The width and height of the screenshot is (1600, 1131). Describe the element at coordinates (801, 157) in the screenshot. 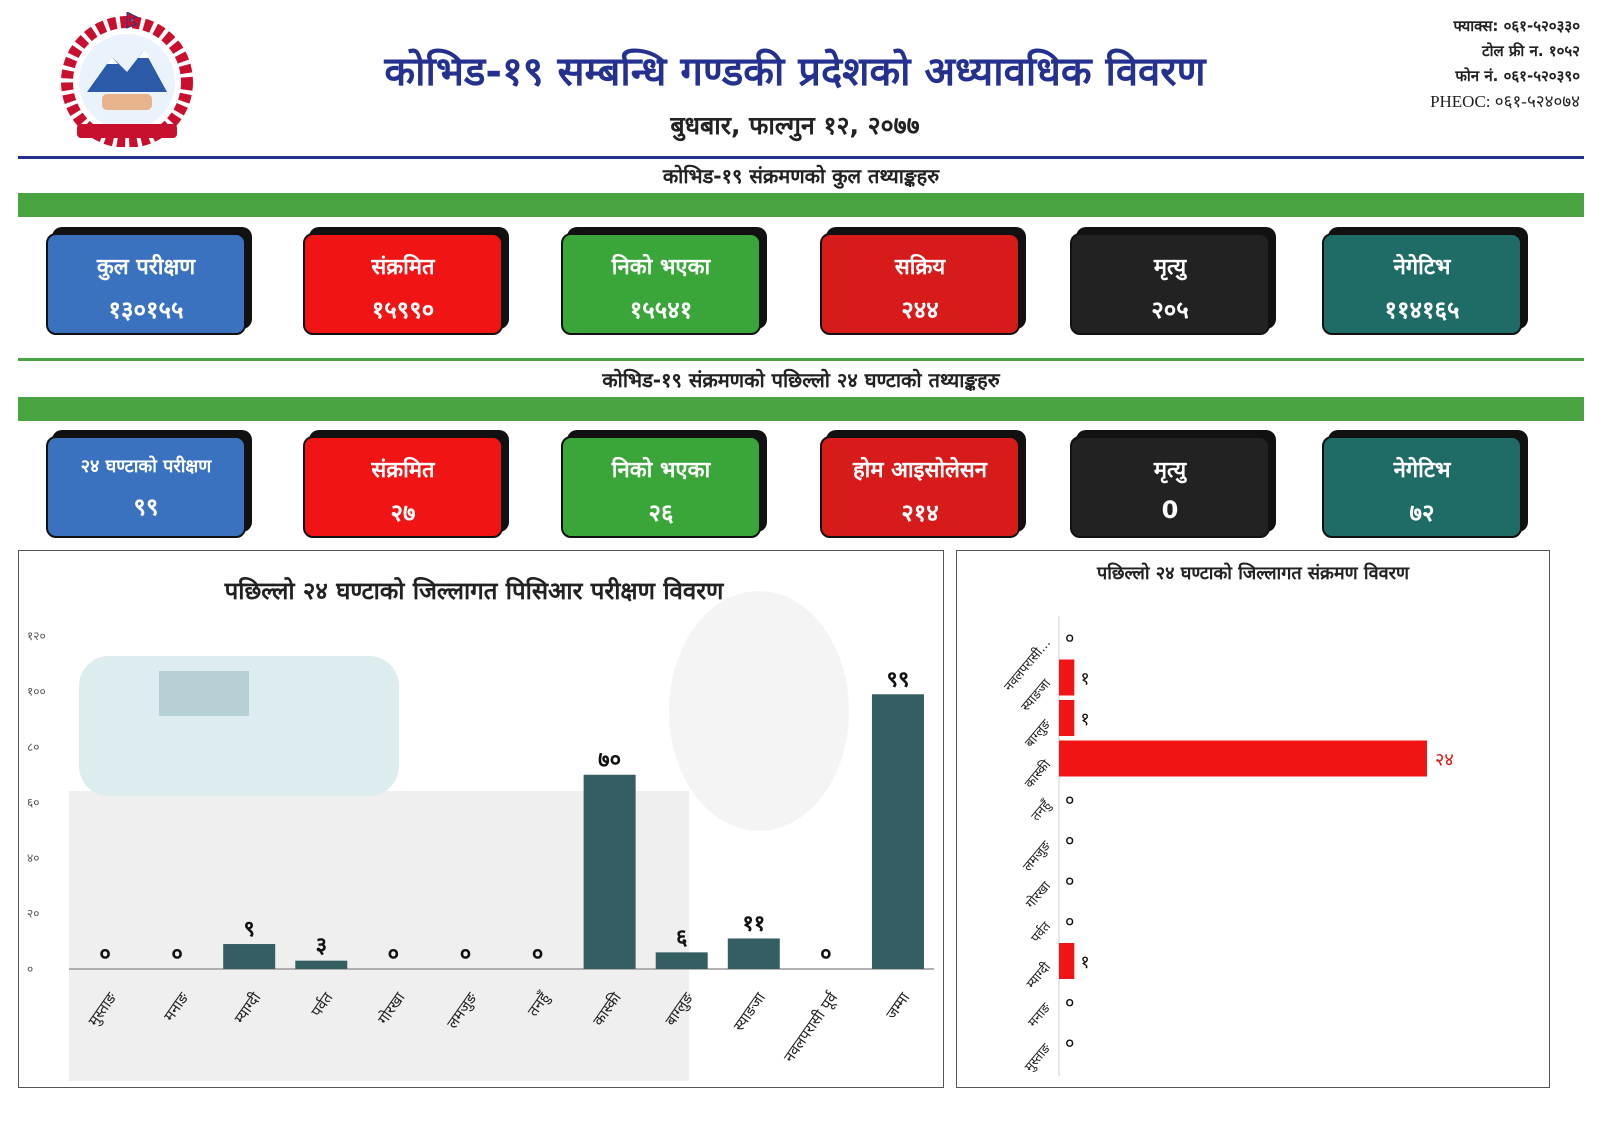

I see `header-divider` at that location.